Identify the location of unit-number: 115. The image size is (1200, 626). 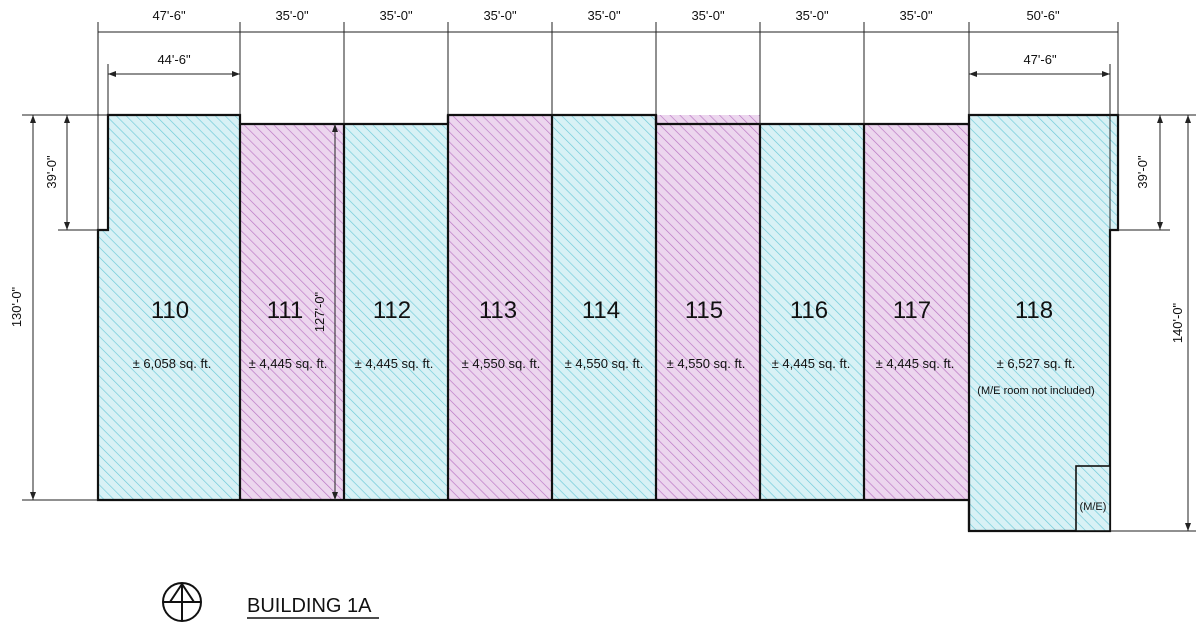
(704, 310).